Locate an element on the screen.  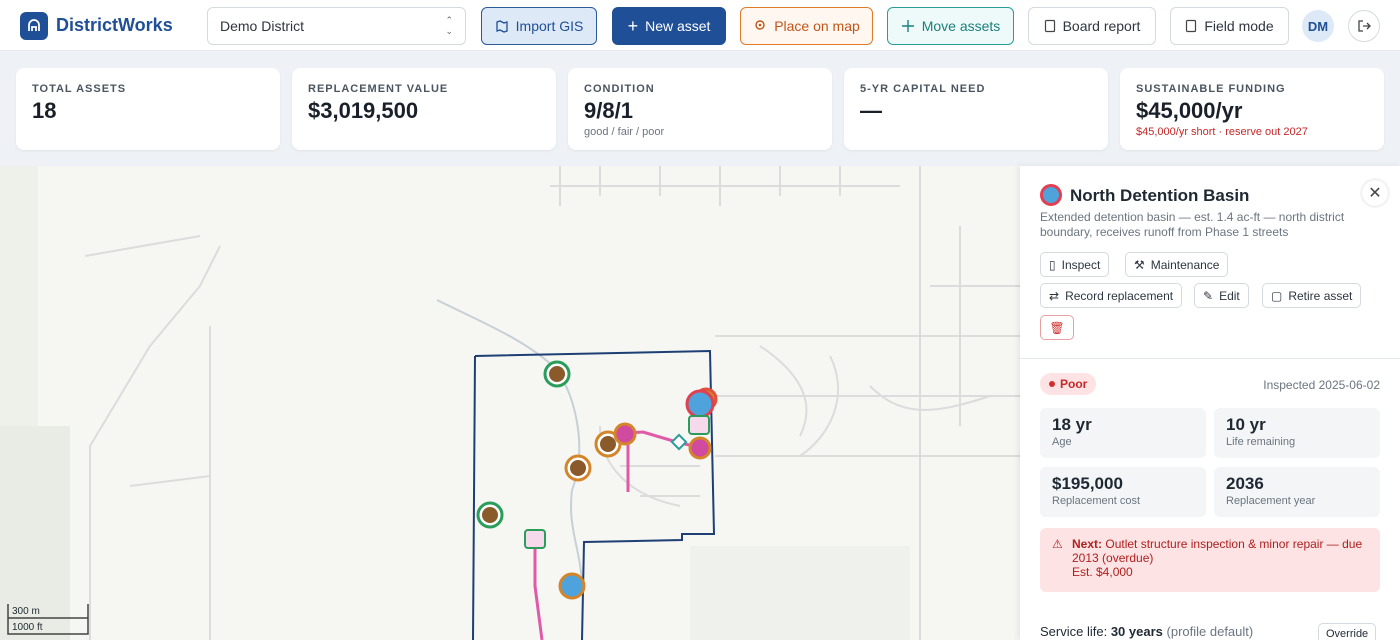
inspected-date: Inspected 2025-06-02 is located at coordinates (1321, 385).